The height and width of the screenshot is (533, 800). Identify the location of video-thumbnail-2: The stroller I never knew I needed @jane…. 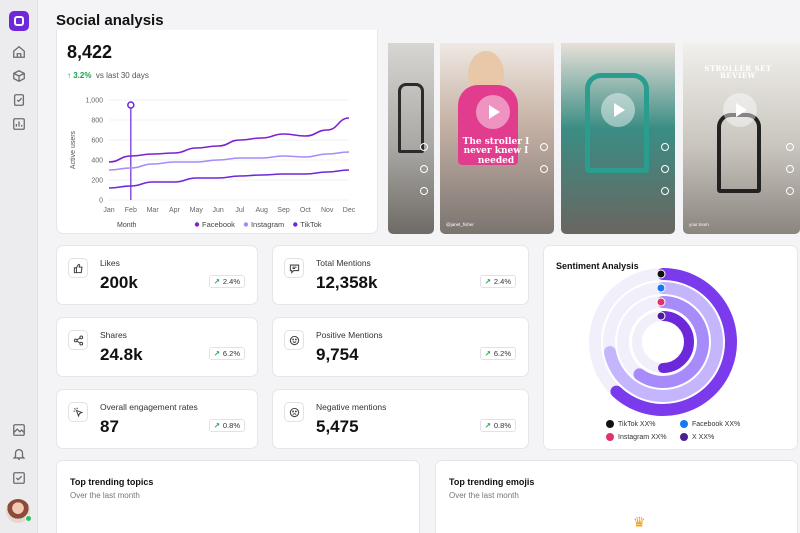
(497, 138).